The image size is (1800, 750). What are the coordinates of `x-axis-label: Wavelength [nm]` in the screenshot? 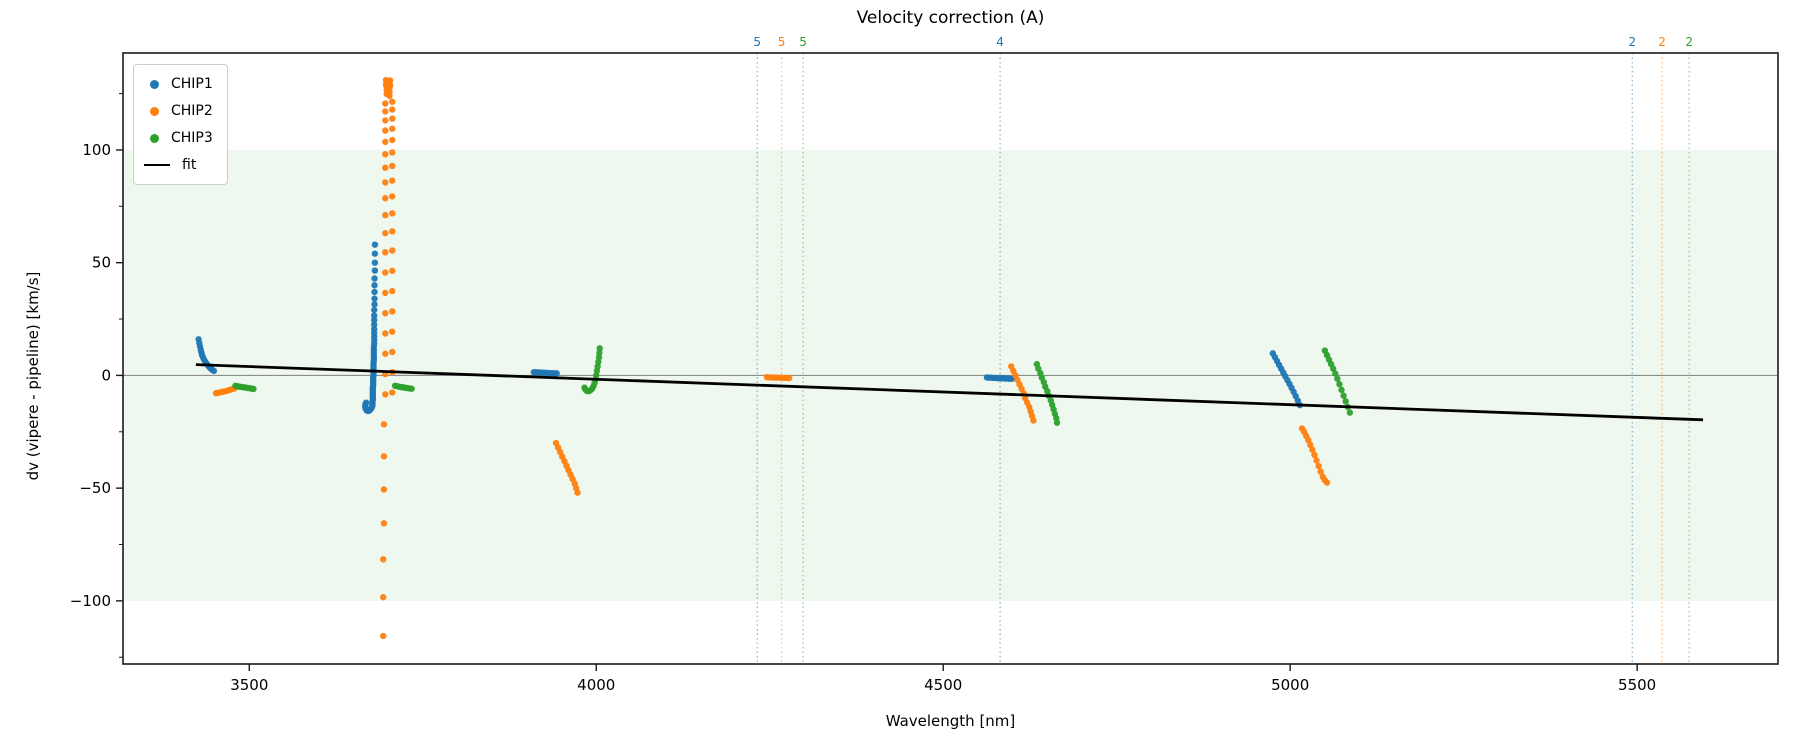 It's located at (950, 721).